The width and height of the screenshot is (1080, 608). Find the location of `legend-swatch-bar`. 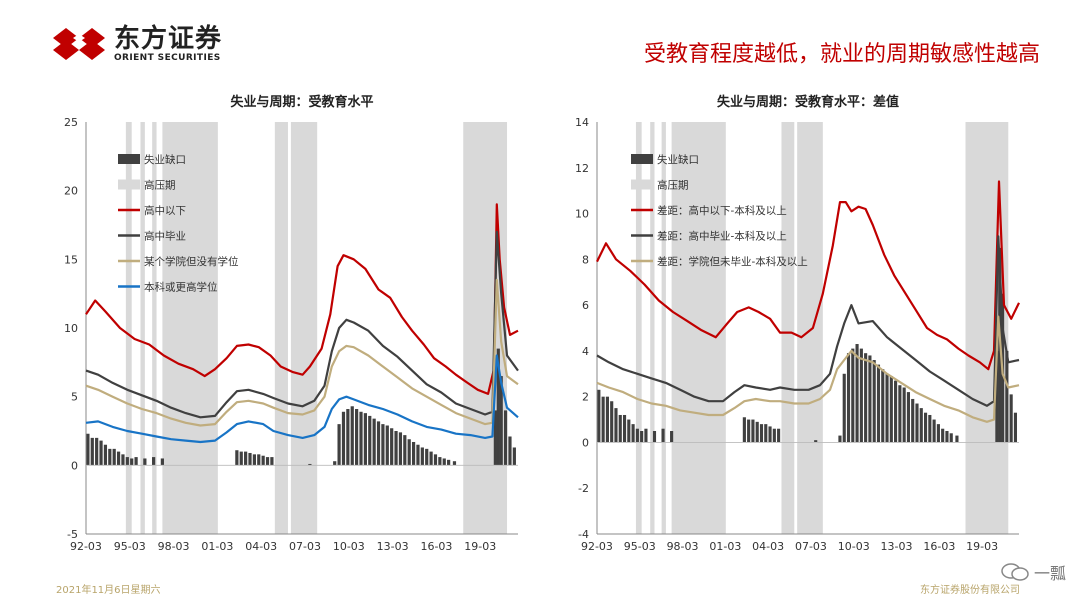

legend-swatch-bar is located at coordinates (129, 159).